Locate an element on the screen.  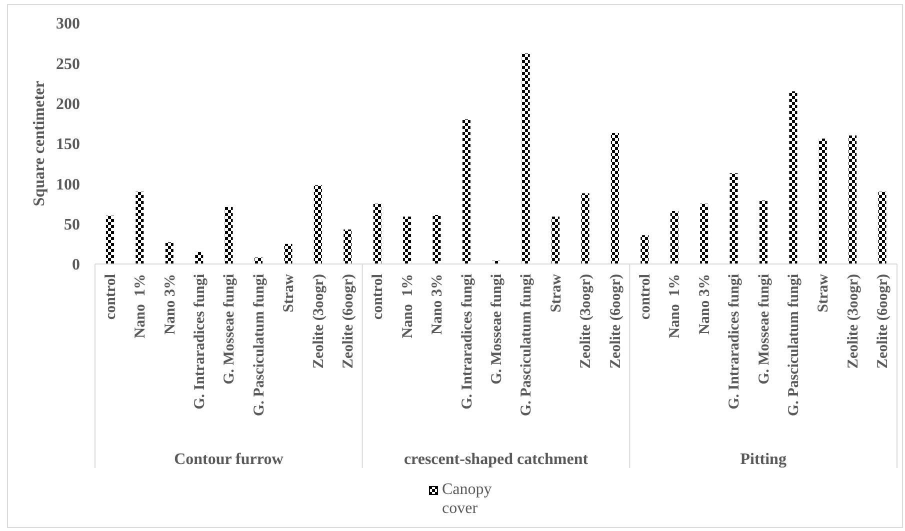
legend-label: Canopy cover is located at coordinates (467, 499).